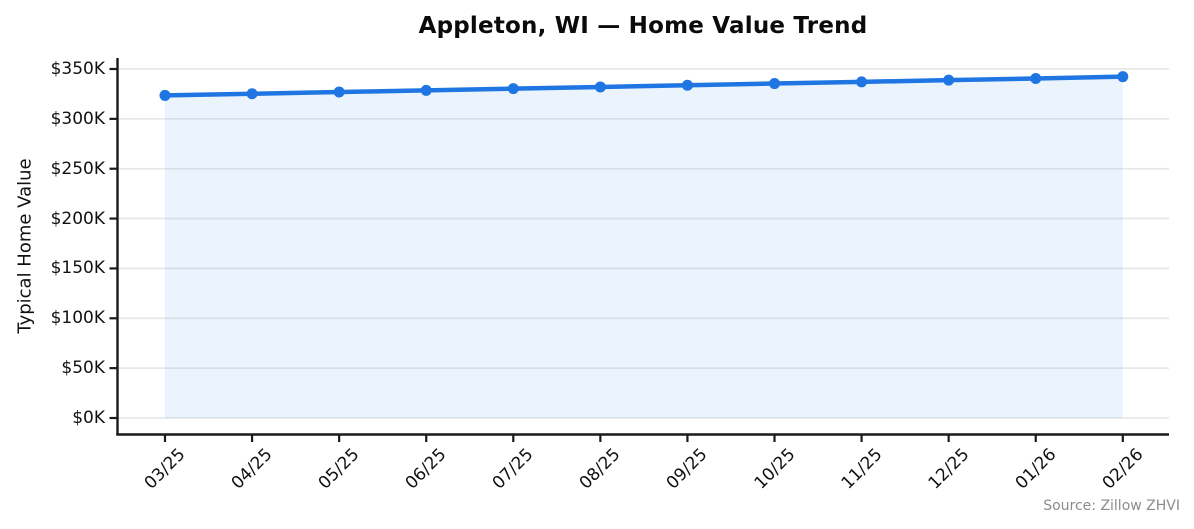  I want to click on y-tick-label: $300K, so click(77, 118).